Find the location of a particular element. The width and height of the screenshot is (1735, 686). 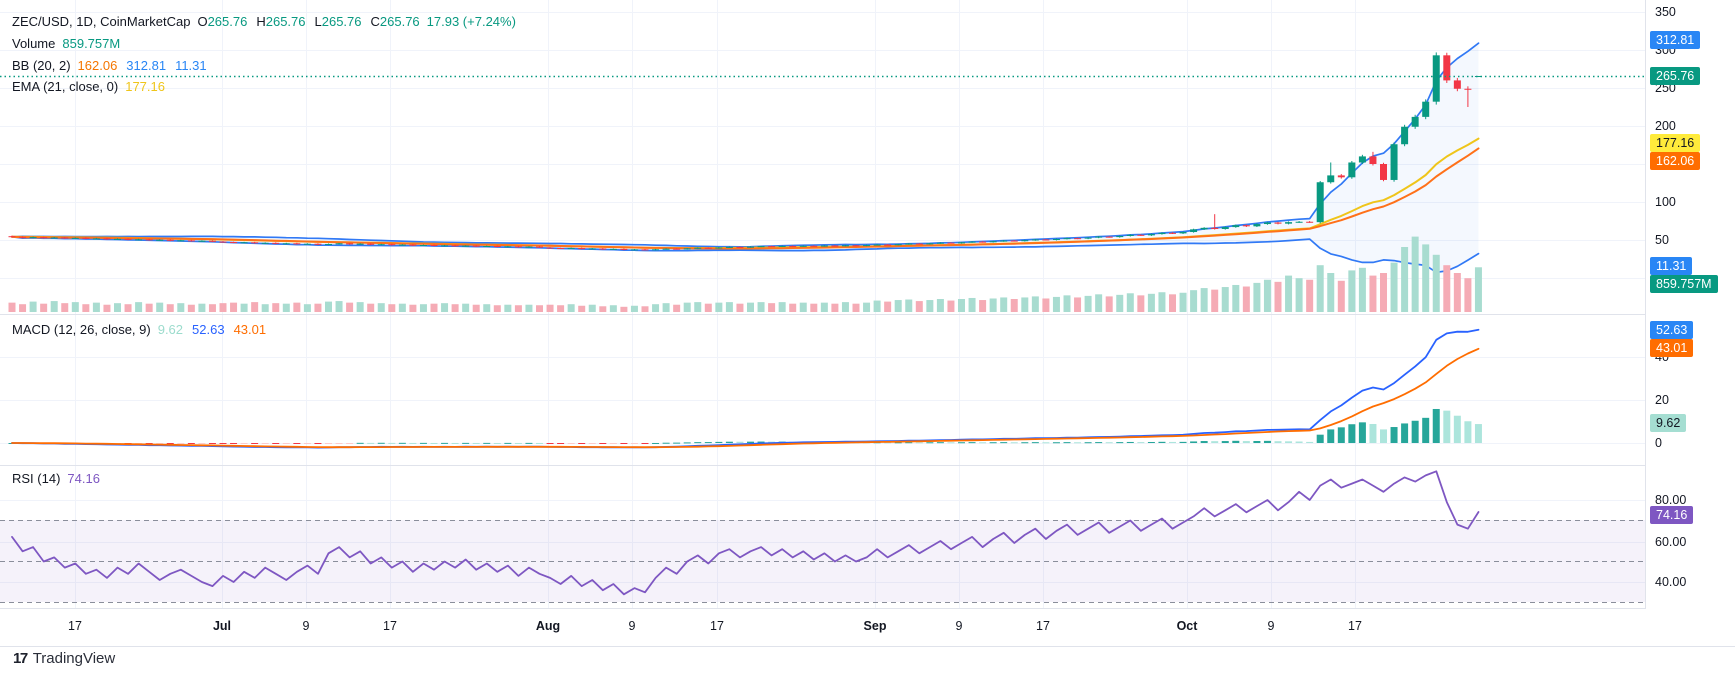

macd-value: 43.01 is located at coordinates (250, 329).